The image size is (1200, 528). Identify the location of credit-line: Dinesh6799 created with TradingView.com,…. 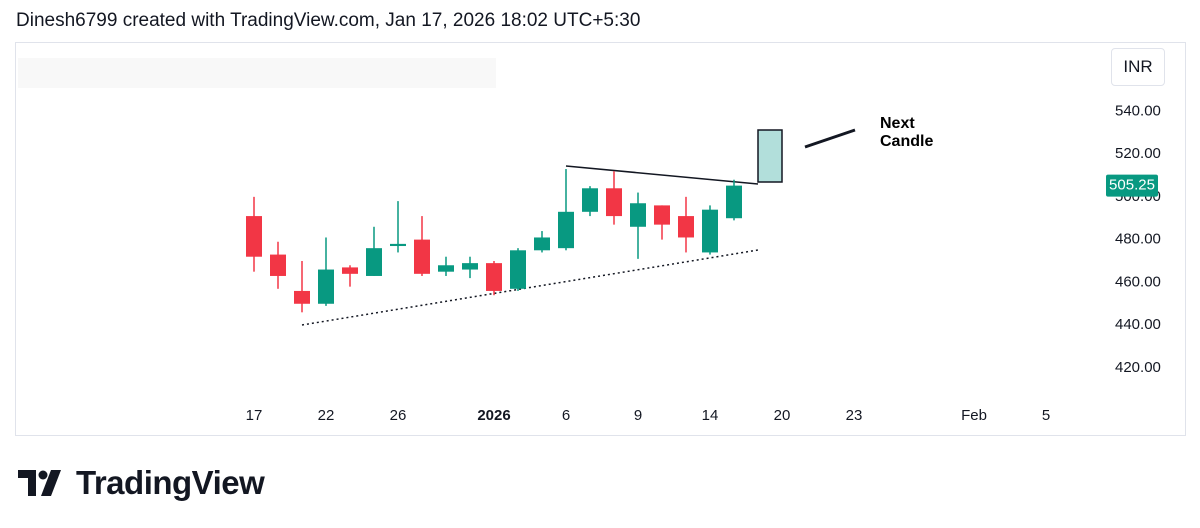
(328, 20).